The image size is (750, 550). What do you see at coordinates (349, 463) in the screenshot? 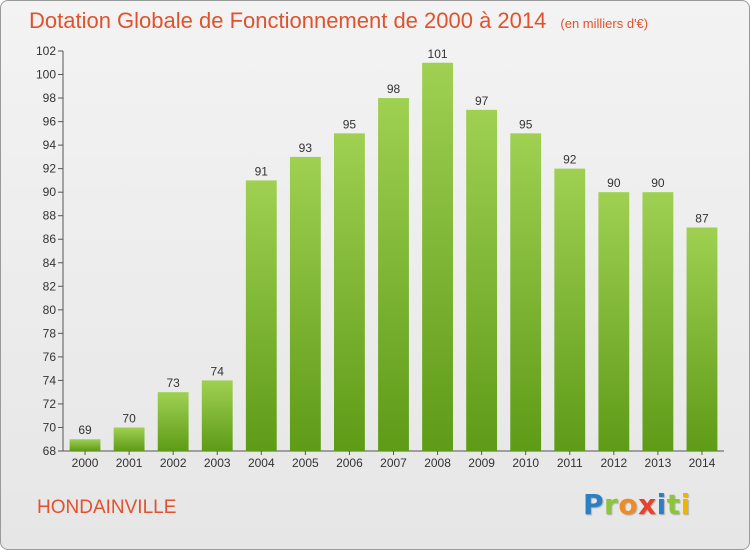
I see `x-tick-label: 2006` at bounding box center [349, 463].